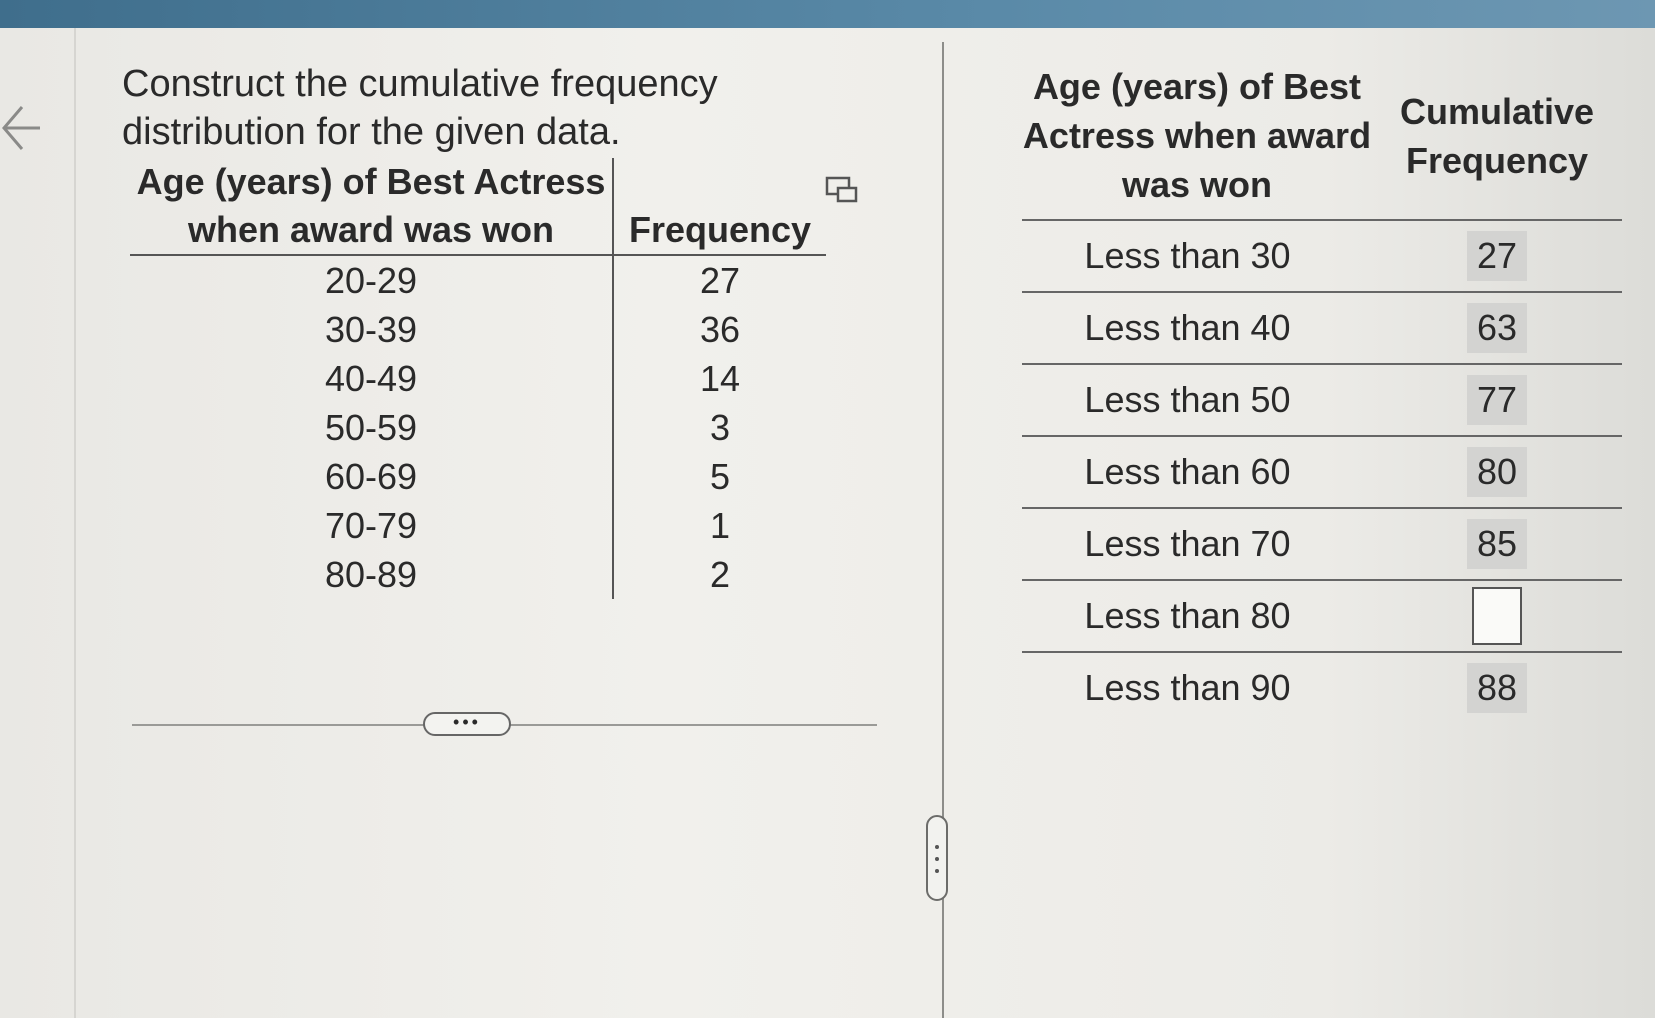  I want to click on column-header: Frequency, so click(719, 207).